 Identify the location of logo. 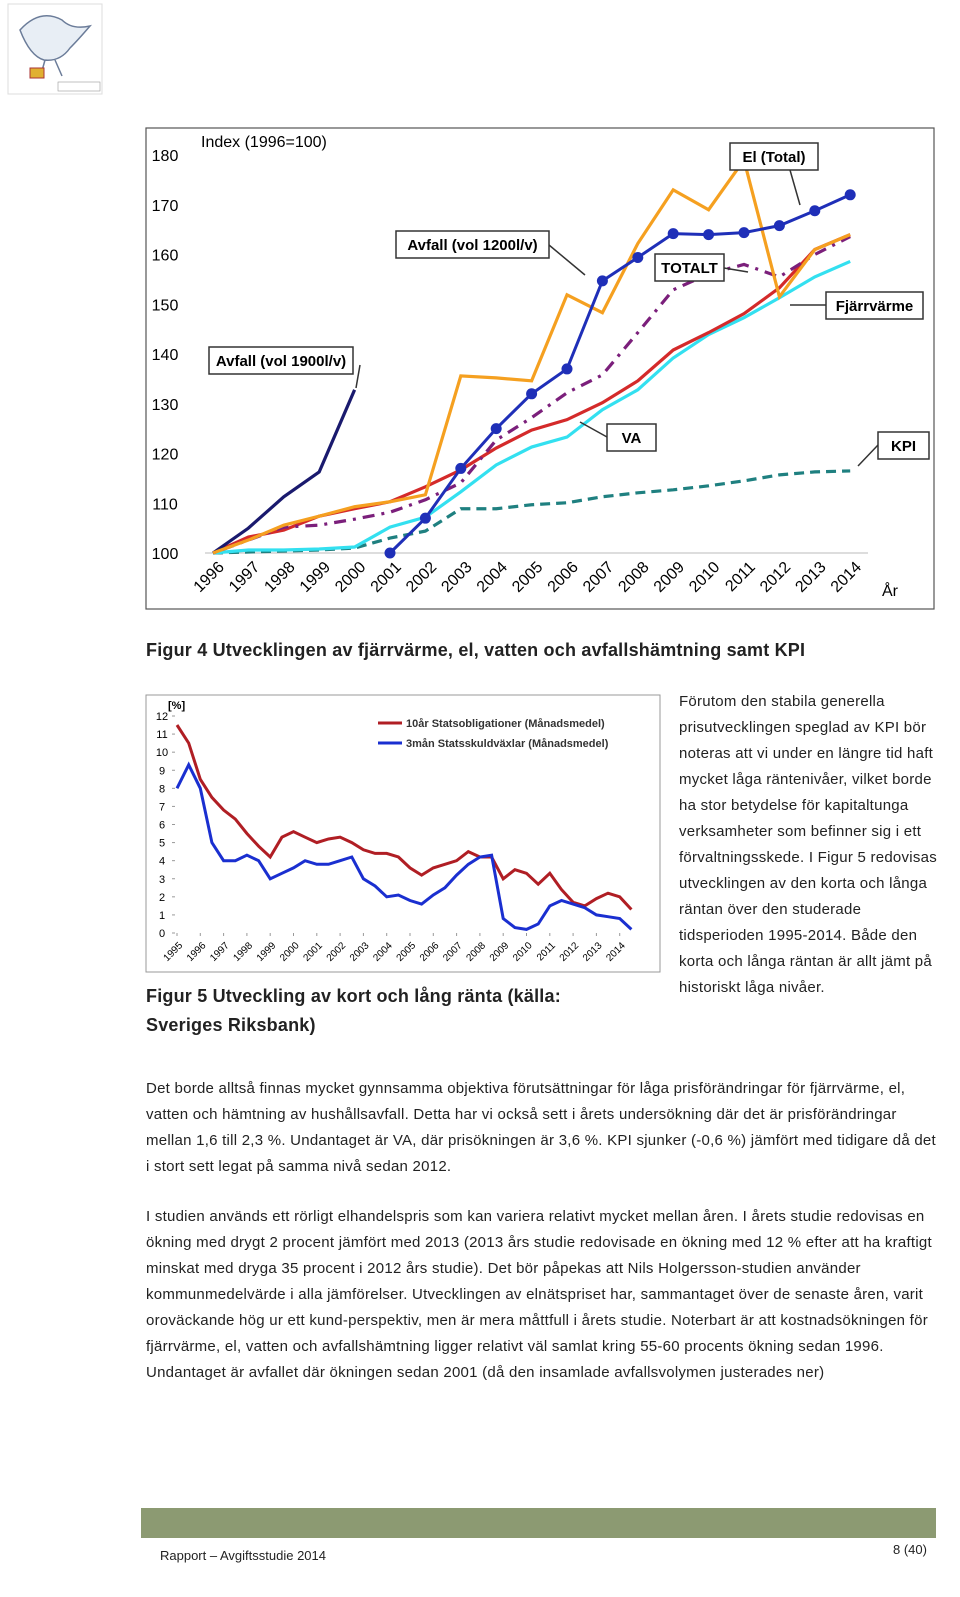
(55, 49).